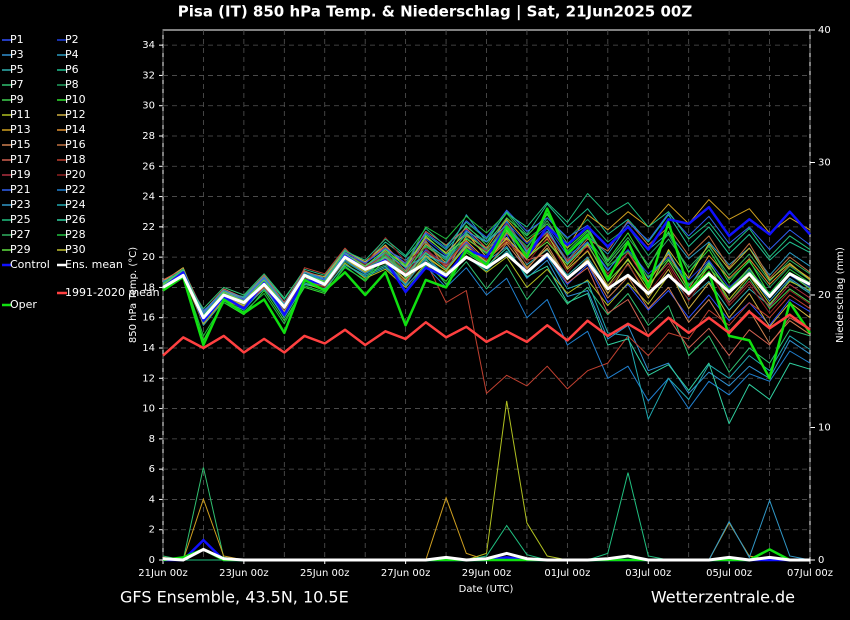 The height and width of the screenshot is (620, 850). What do you see at coordinates (148, 166) in the screenshot?
I see `y-tick-label: 26` at bounding box center [148, 166].